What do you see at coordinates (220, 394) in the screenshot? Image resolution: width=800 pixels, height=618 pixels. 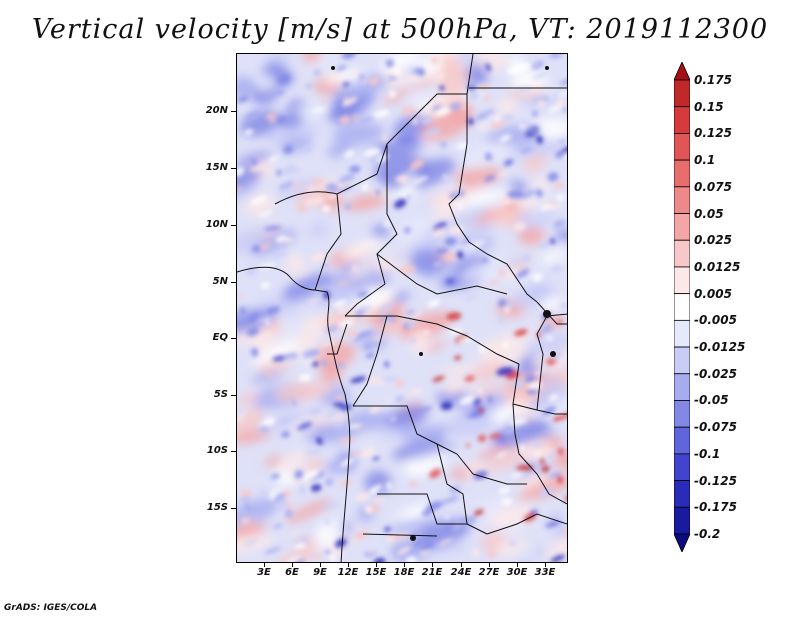 I see `lat-label-5s: 5S` at bounding box center [220, 394].